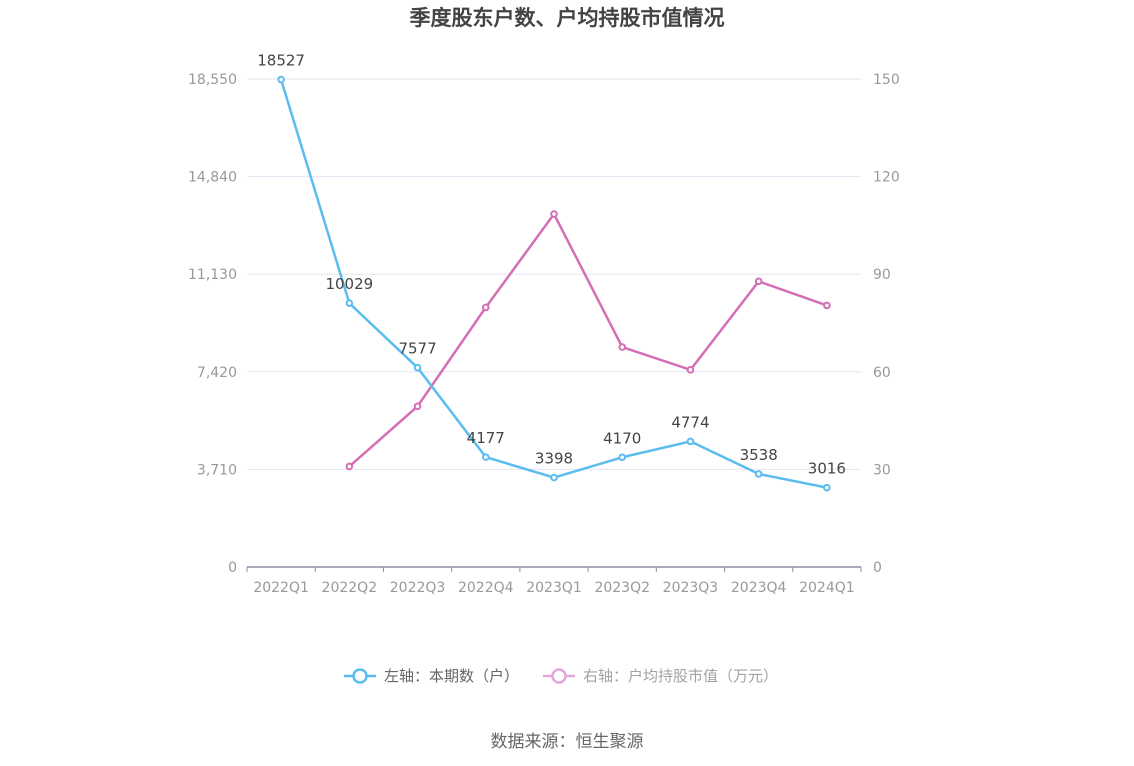 The height and width of the screenshot is (766, 1134). Describe the element at coordinates (690, 422) in the screenshot. I see `data-label: 4774` at that location.